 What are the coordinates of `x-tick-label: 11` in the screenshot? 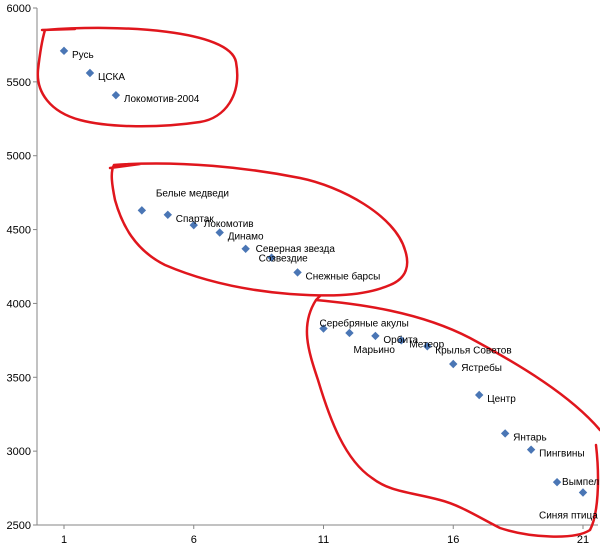 It's located at (323, 540).